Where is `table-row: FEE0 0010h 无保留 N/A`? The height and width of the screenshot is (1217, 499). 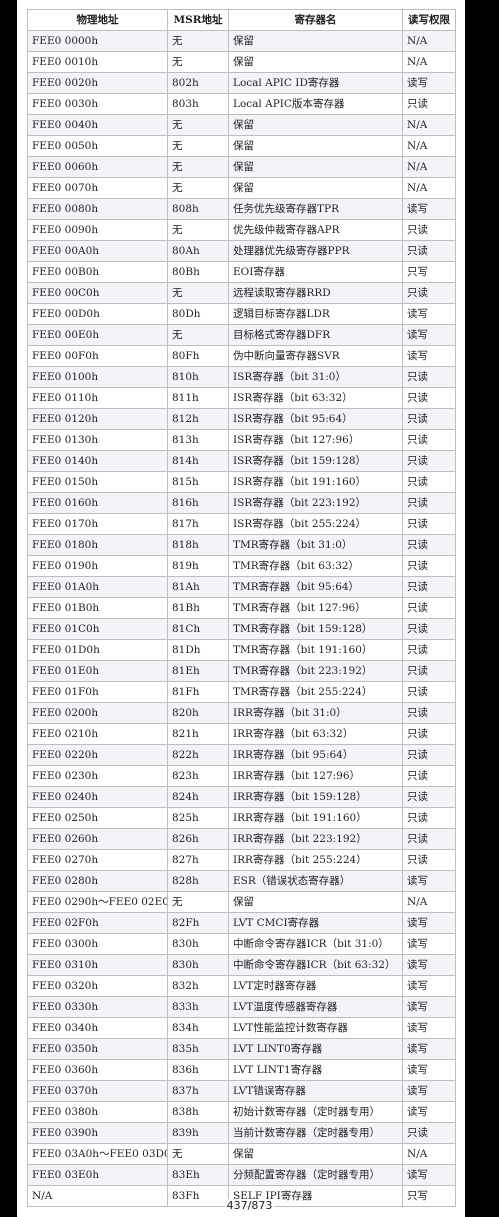 table-row: FEE0 0010h 无保留 N/A is located at coordinates (241, 62).